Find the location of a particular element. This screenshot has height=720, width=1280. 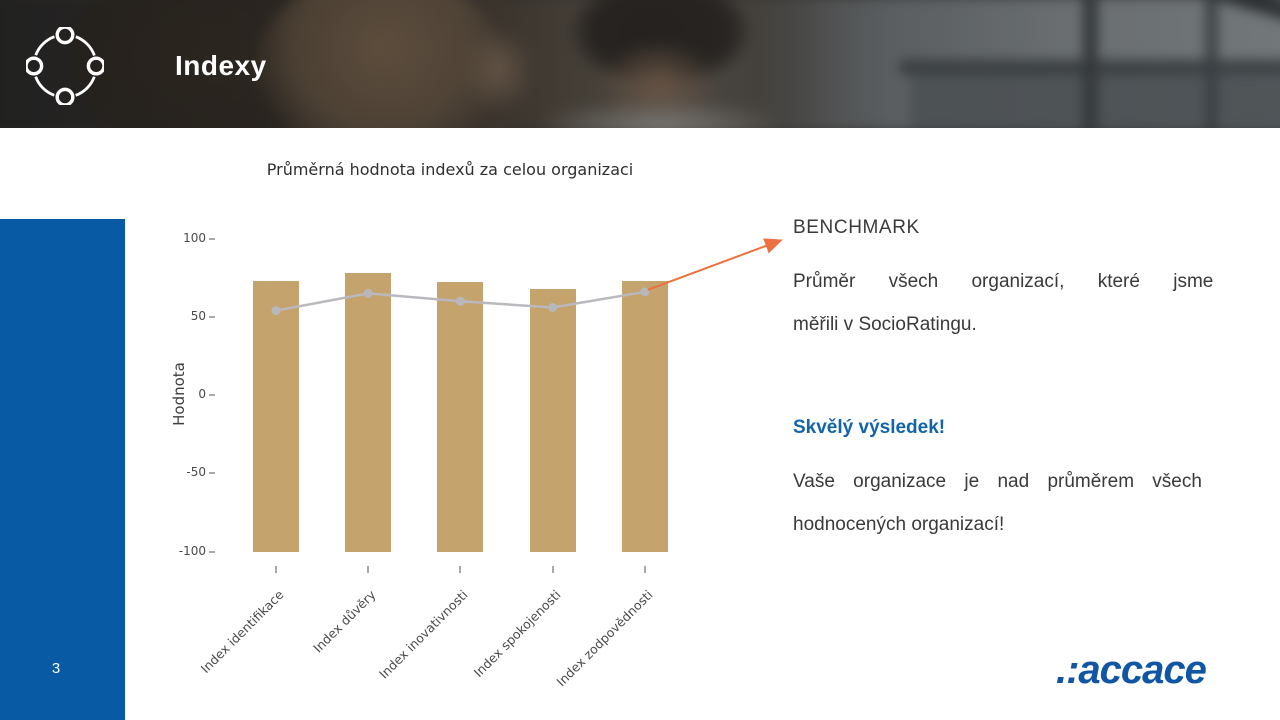

result-text-line: Vaše organizace je nad průměrem všech is located at coordinates (997, 481).